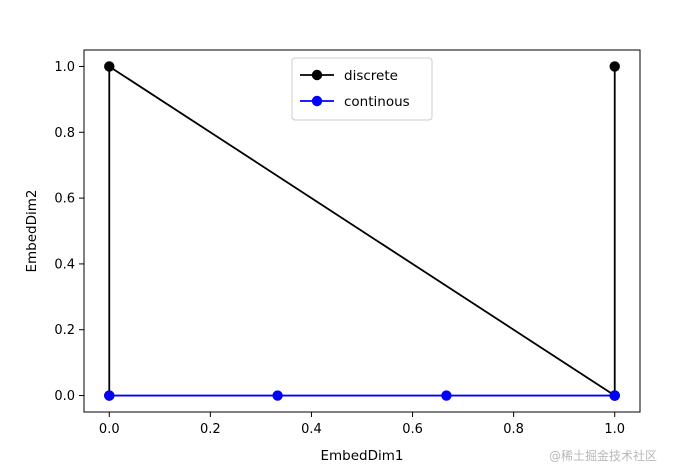  What do you see at coordinates (64, 133) in the screenshot?
I see `y-tick-label: 0.8` at bounding box center [64, 133].